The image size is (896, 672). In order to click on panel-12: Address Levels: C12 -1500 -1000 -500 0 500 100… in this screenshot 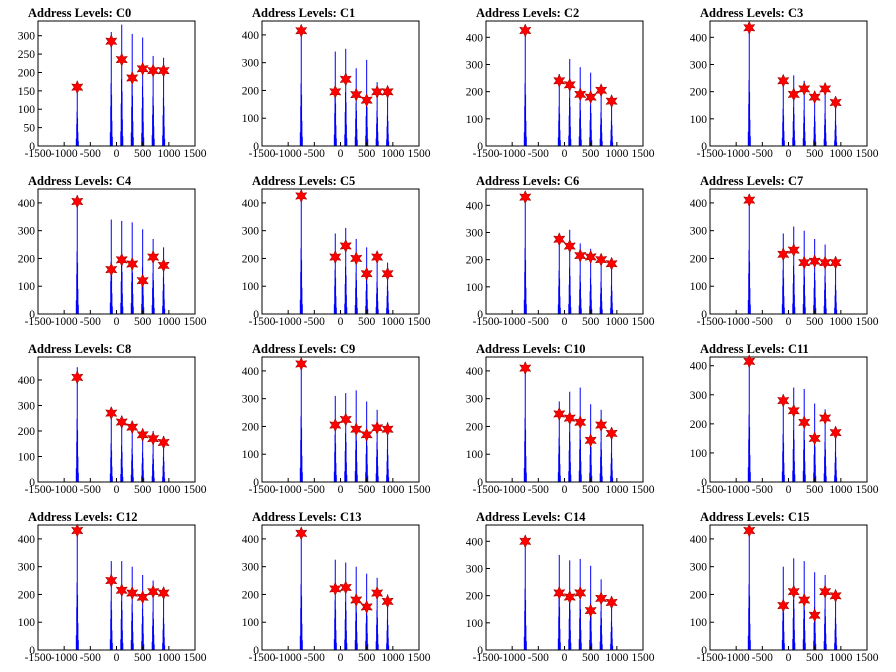, I will do `click(112, 587)`.